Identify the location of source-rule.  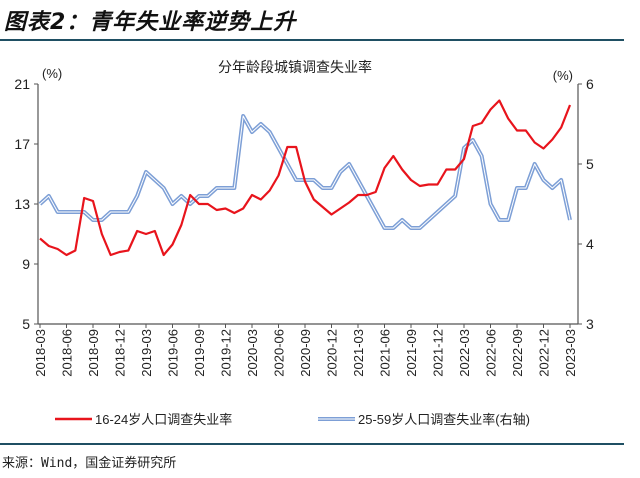
(312, 444).